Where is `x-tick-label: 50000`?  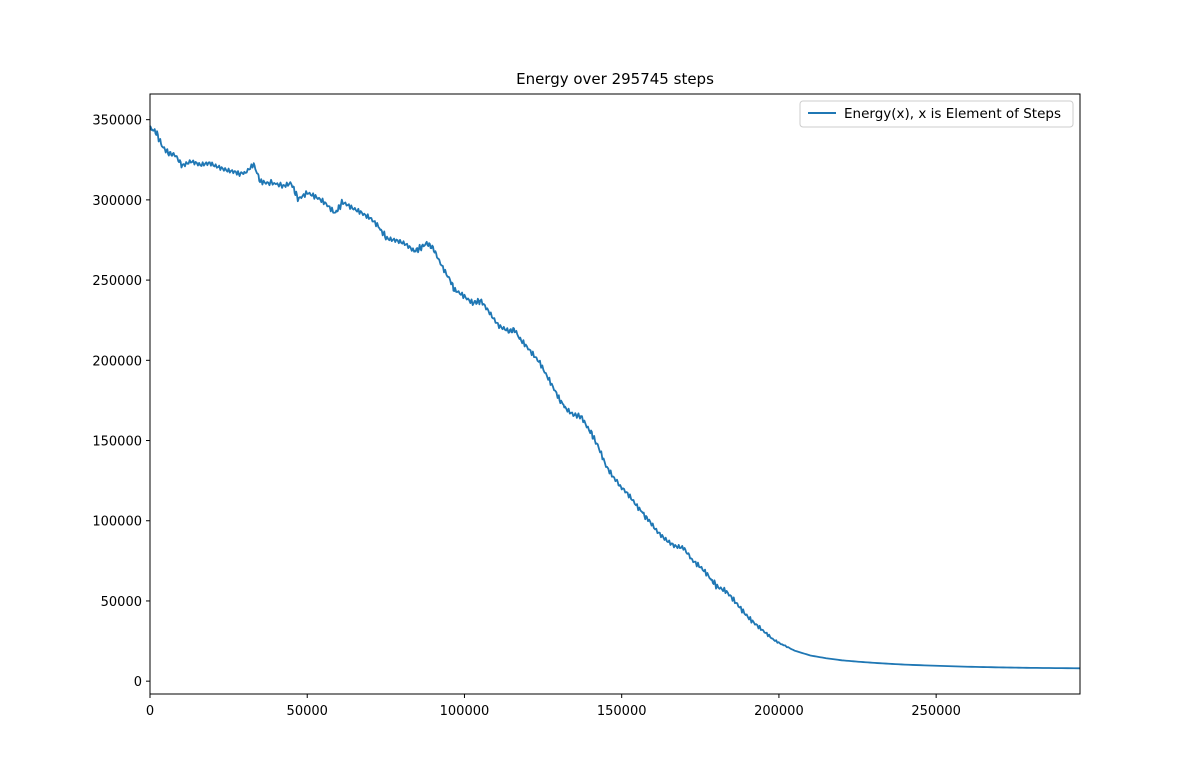
x-tick-label: 50000 is located at coordinates (307, 711).